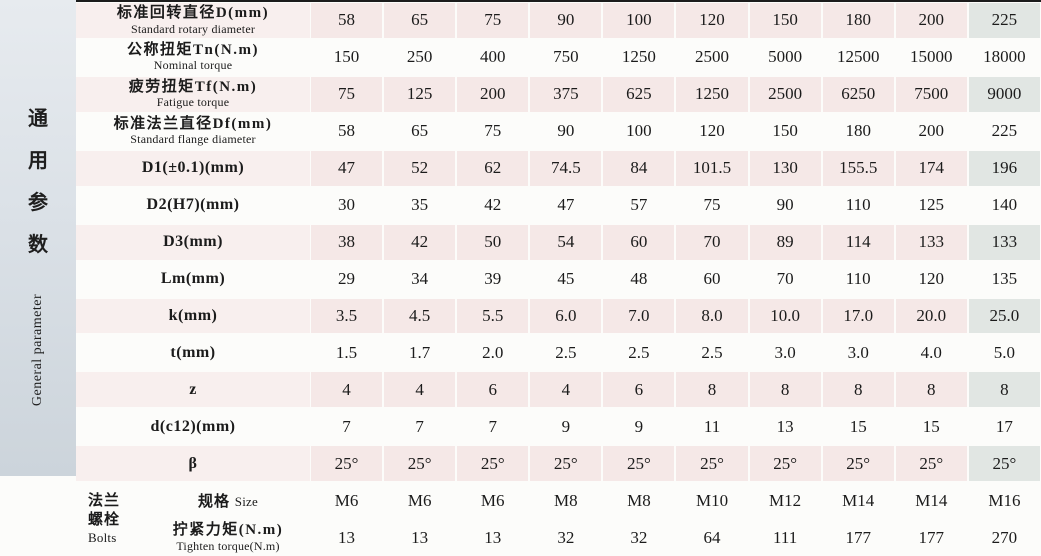 The width and height of the screenshot is (1041, 556). Describe the element at coordinates (858, 57) in the screenshot. I see `value-cell: 12500` at that location.